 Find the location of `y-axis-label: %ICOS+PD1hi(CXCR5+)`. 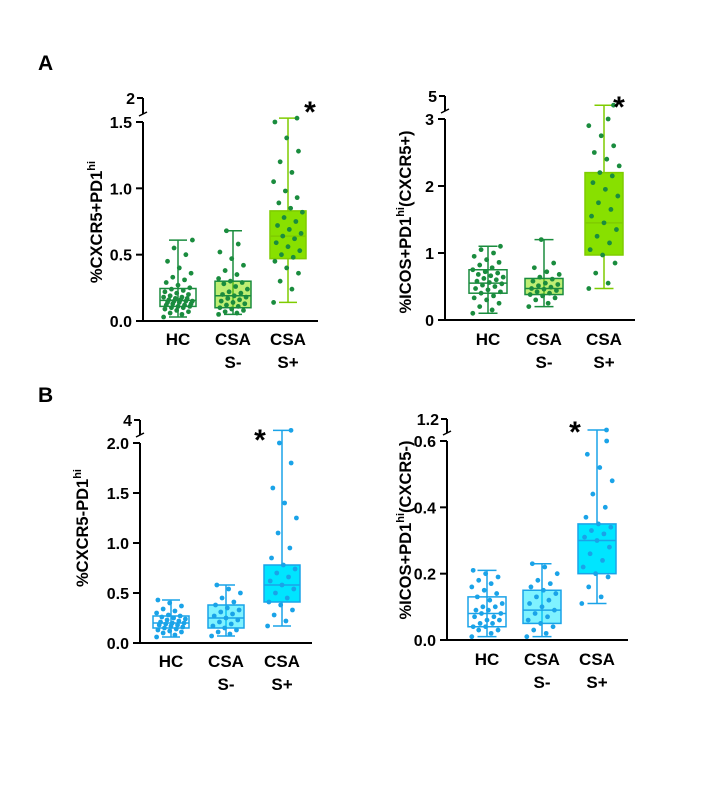

y-axis-label: %ICOS+PD1hi(CXCR5+) is located at coordinates (405, 221).